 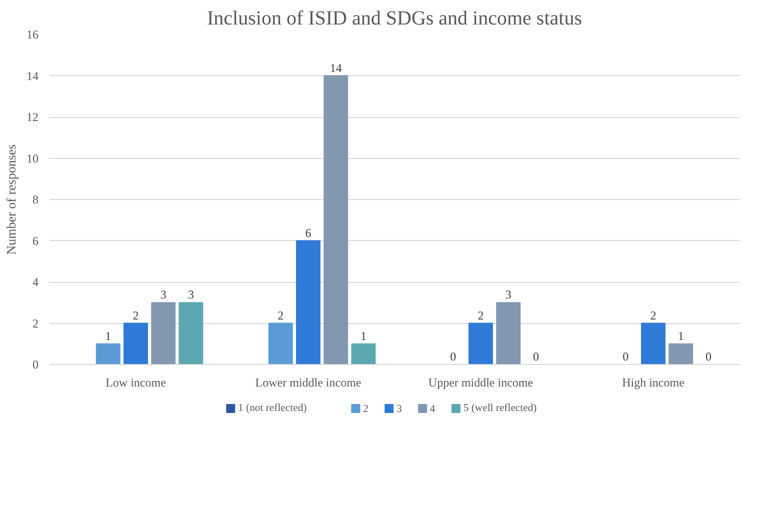 What do you see at coordinates (394, 19) in the screenshot?
I see `chart-title: Inclusion of ISID and SDGs and income status` at bounding box center [394, 19].